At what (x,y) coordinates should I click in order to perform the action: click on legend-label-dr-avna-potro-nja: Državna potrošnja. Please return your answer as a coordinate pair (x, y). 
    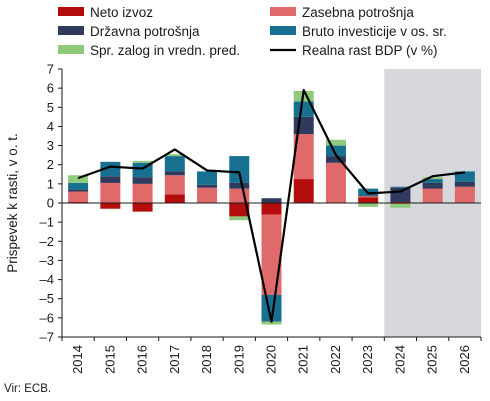
    Looking at the image, I should click on (145, 31).